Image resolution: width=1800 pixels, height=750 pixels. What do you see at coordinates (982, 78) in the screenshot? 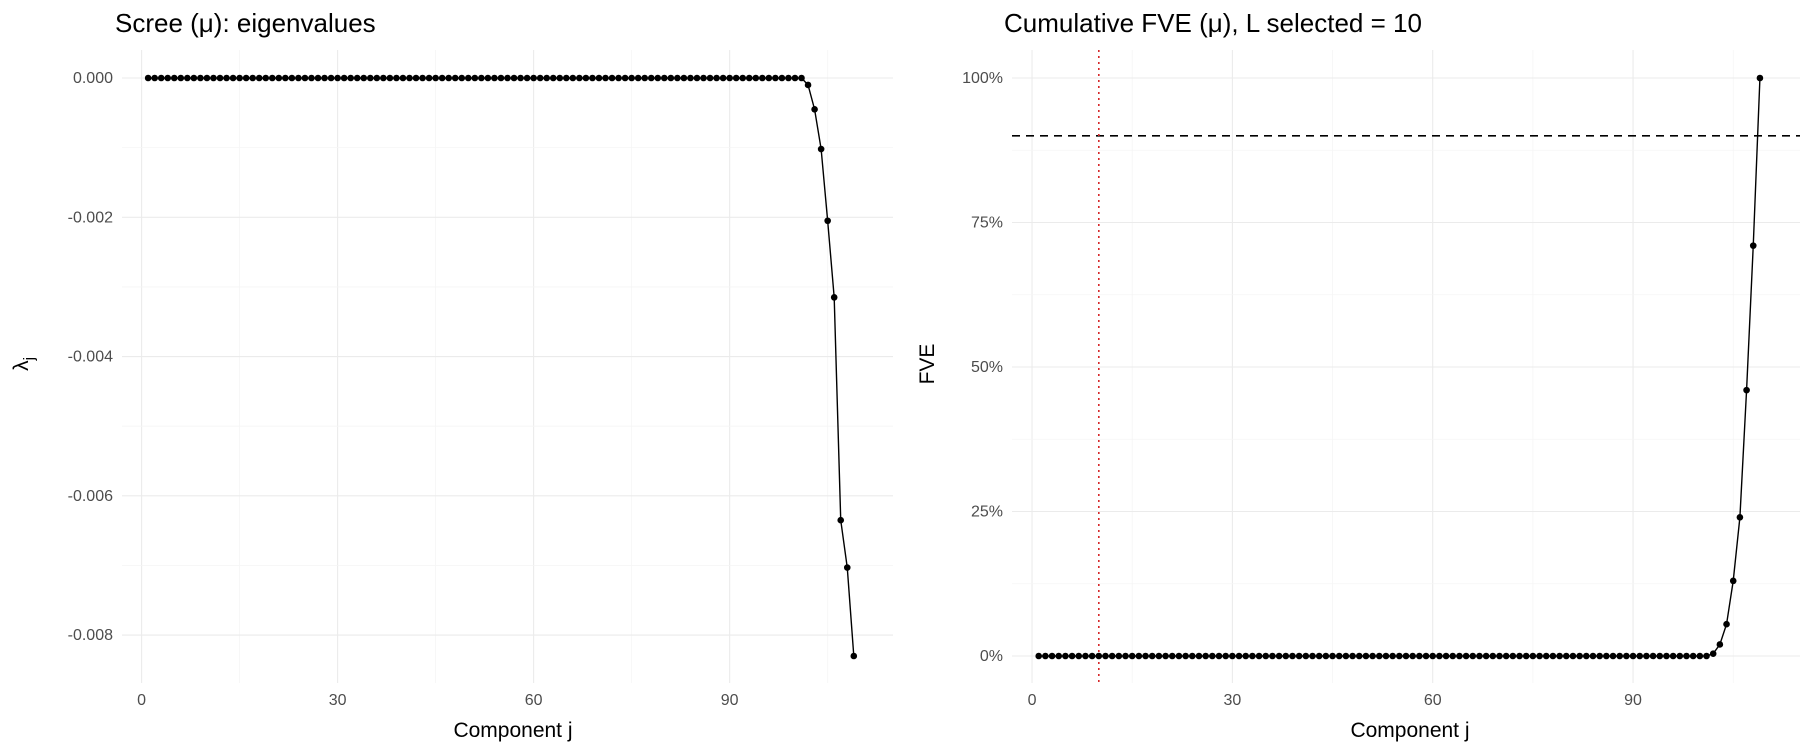
I see `y-tick-label: 100%` at bounding box center [982, 78].